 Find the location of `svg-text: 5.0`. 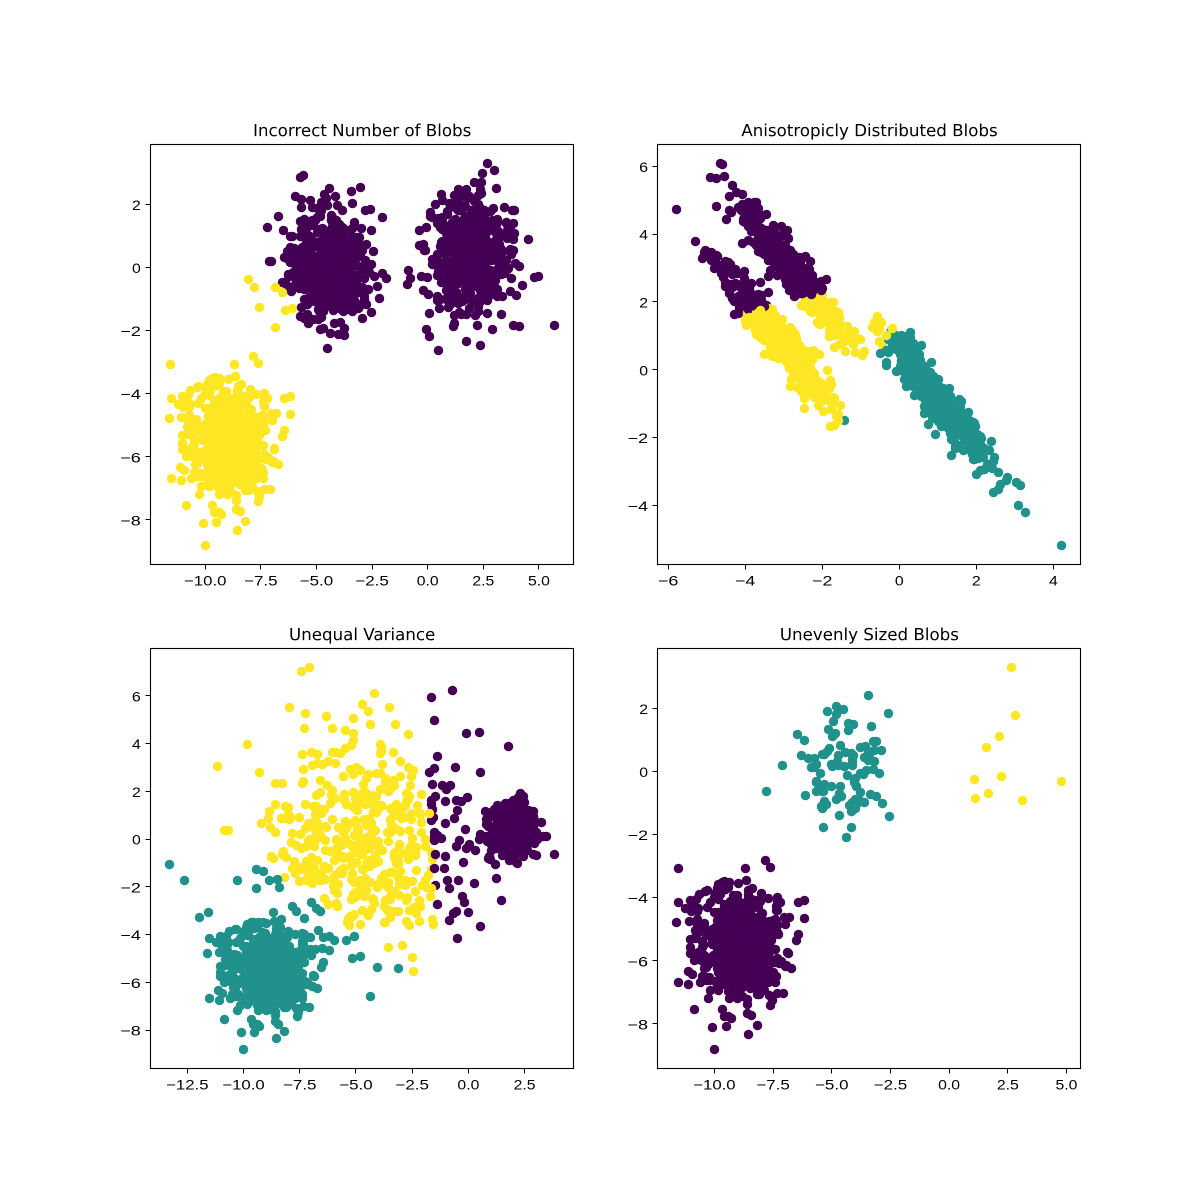

svg-text: 5.0 is located at coordinates (539, 580).